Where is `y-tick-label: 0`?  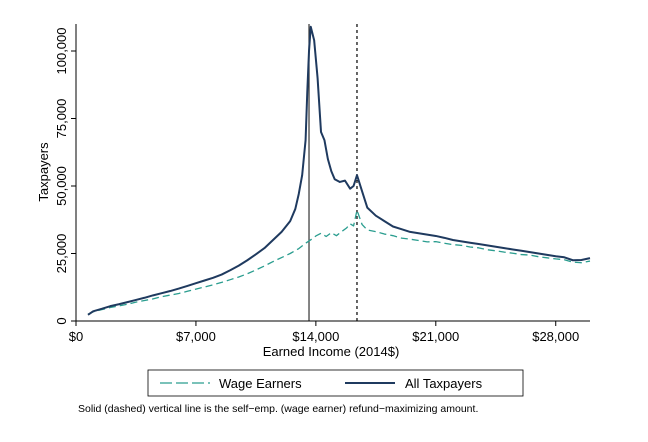
y-tick-label: 0 is located at coordinates (61, 320).